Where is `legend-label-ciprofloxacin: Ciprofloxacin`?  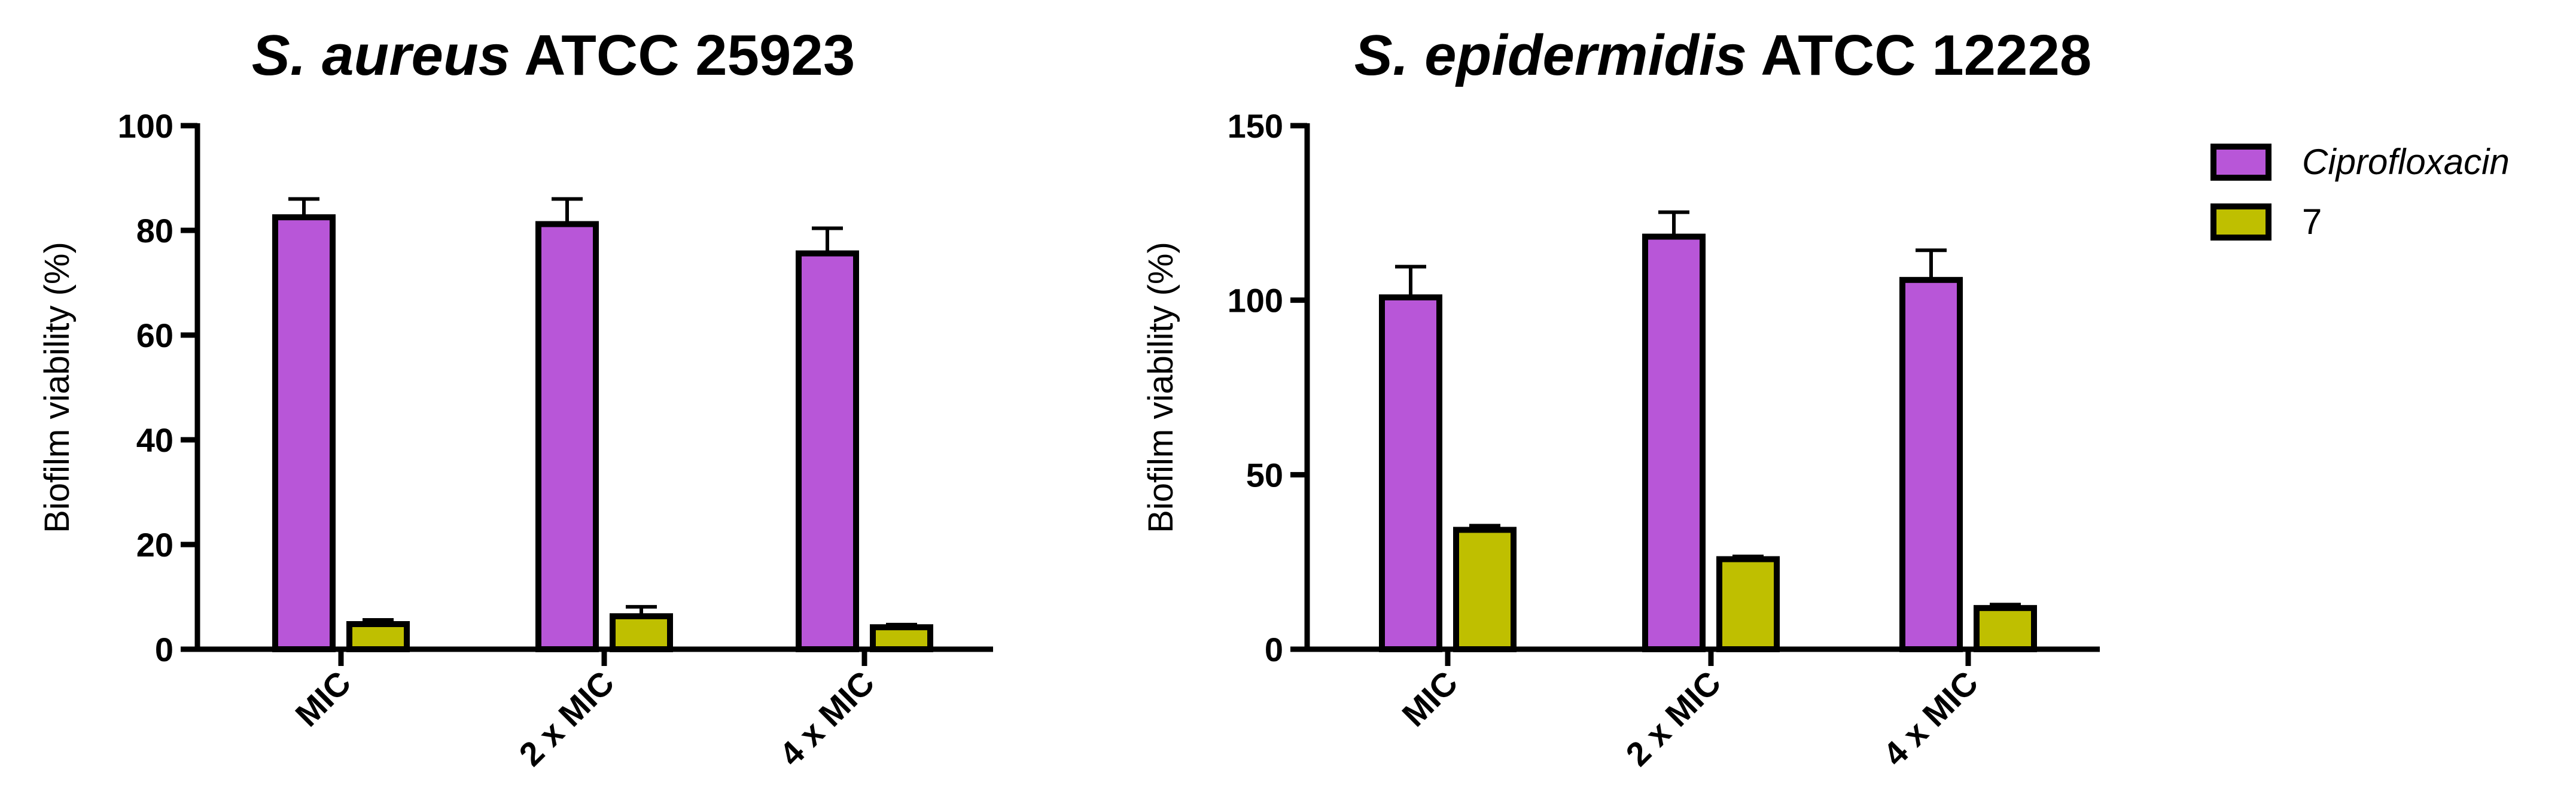
legend-label-ciprofloxacin: Ciprofloxacin is located at coordinates (2406, 162).